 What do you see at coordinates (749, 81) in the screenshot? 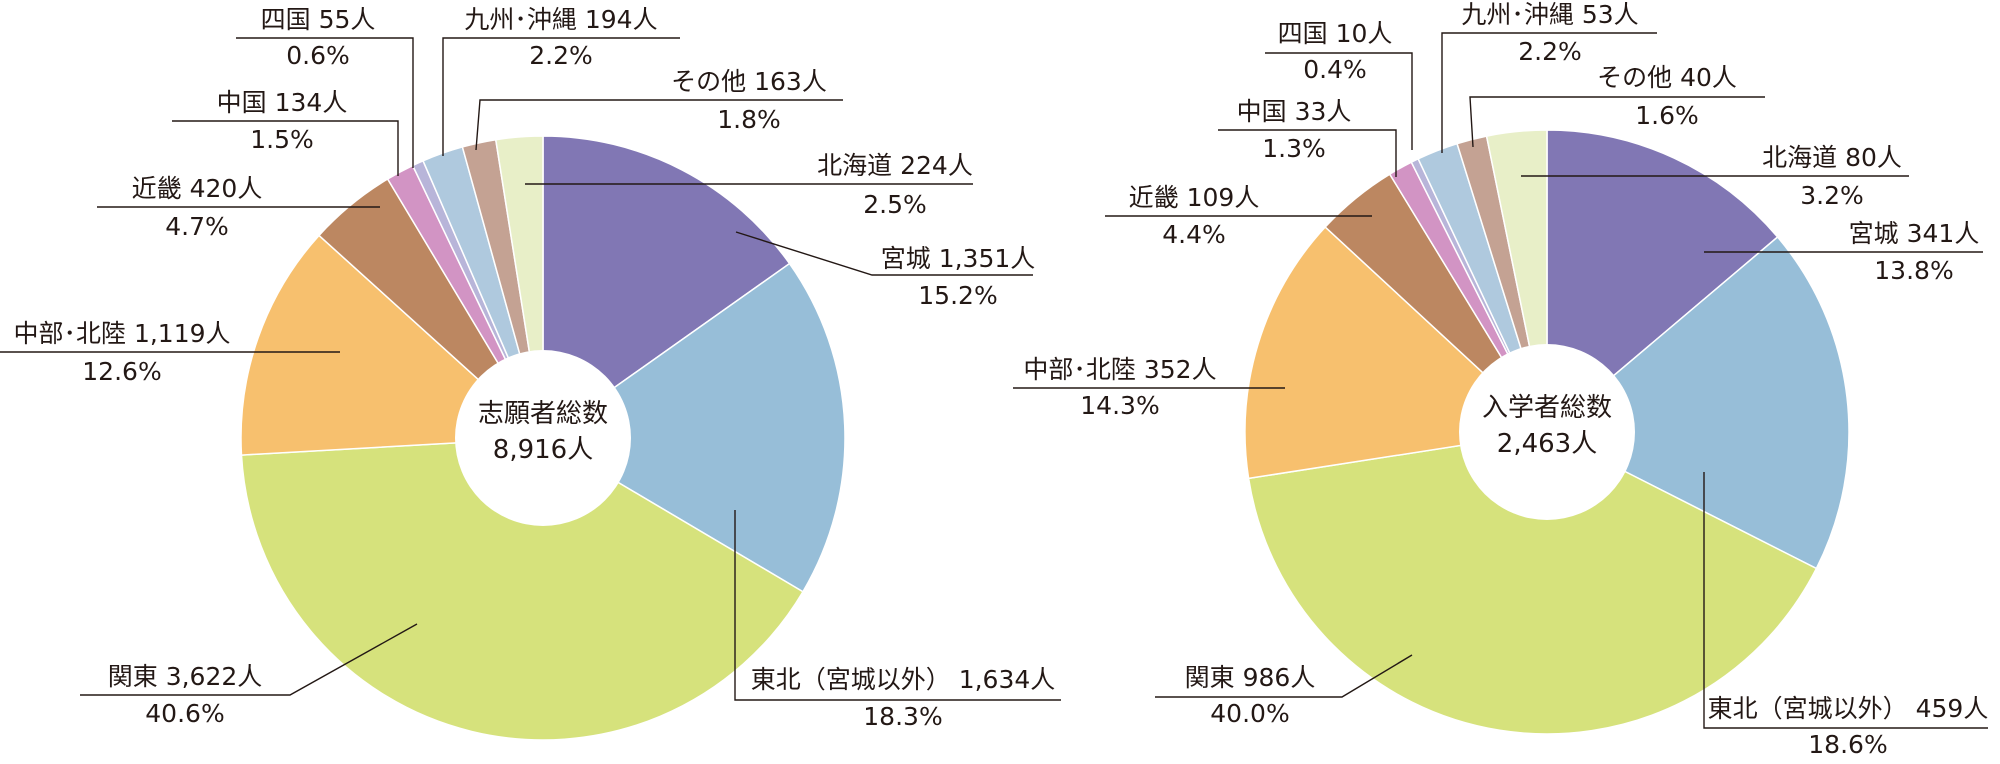
I see `slice-label-other: その他 163人` at bounding box center [749, 81].